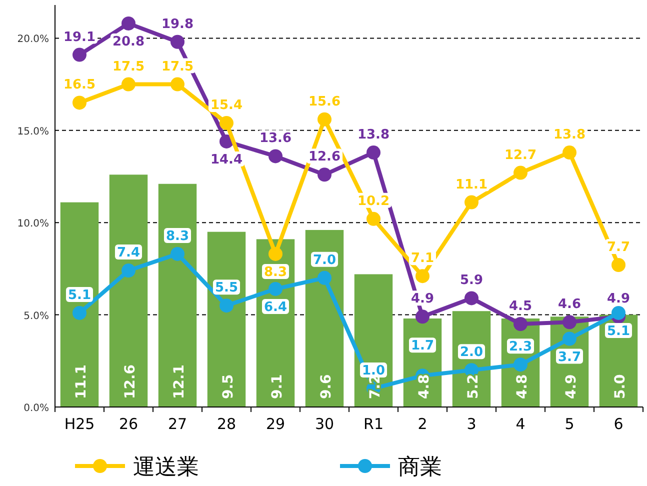  Describe the element at coordinates (472, 352) in the screenshot. I see `data-label: 2.0` at that location.